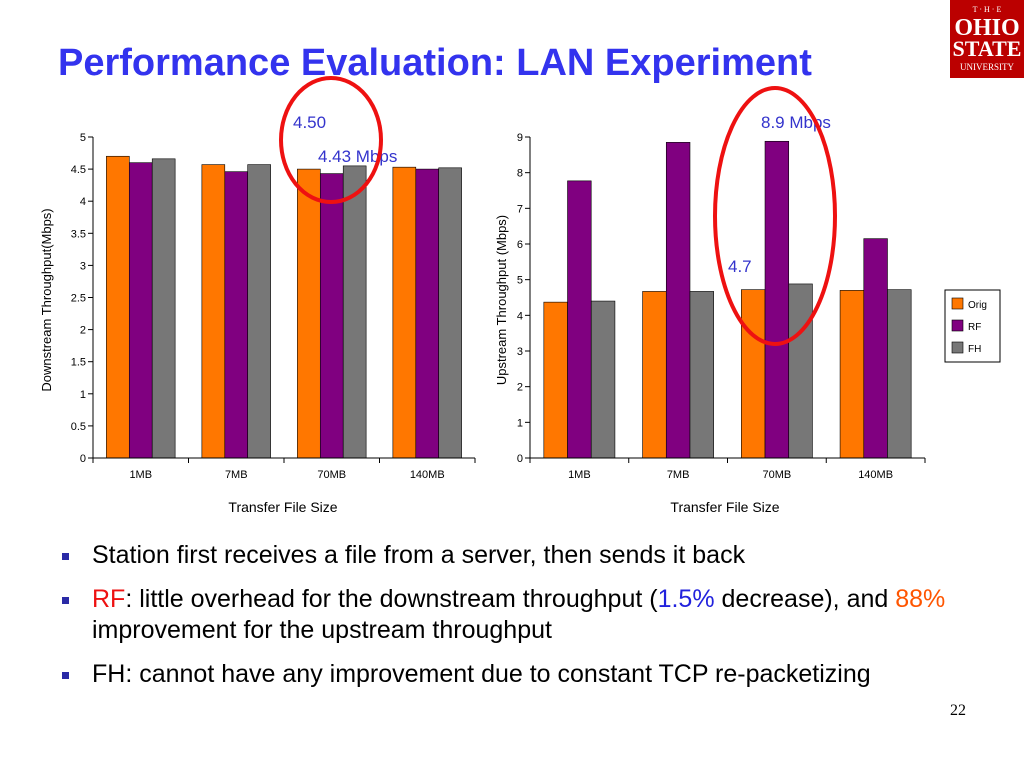  What do you see at coordinates (322, 630) in the screenshot?
I see `bullet-text-segment: improvement for the upstream throughput` at bounding box center [322, 630].